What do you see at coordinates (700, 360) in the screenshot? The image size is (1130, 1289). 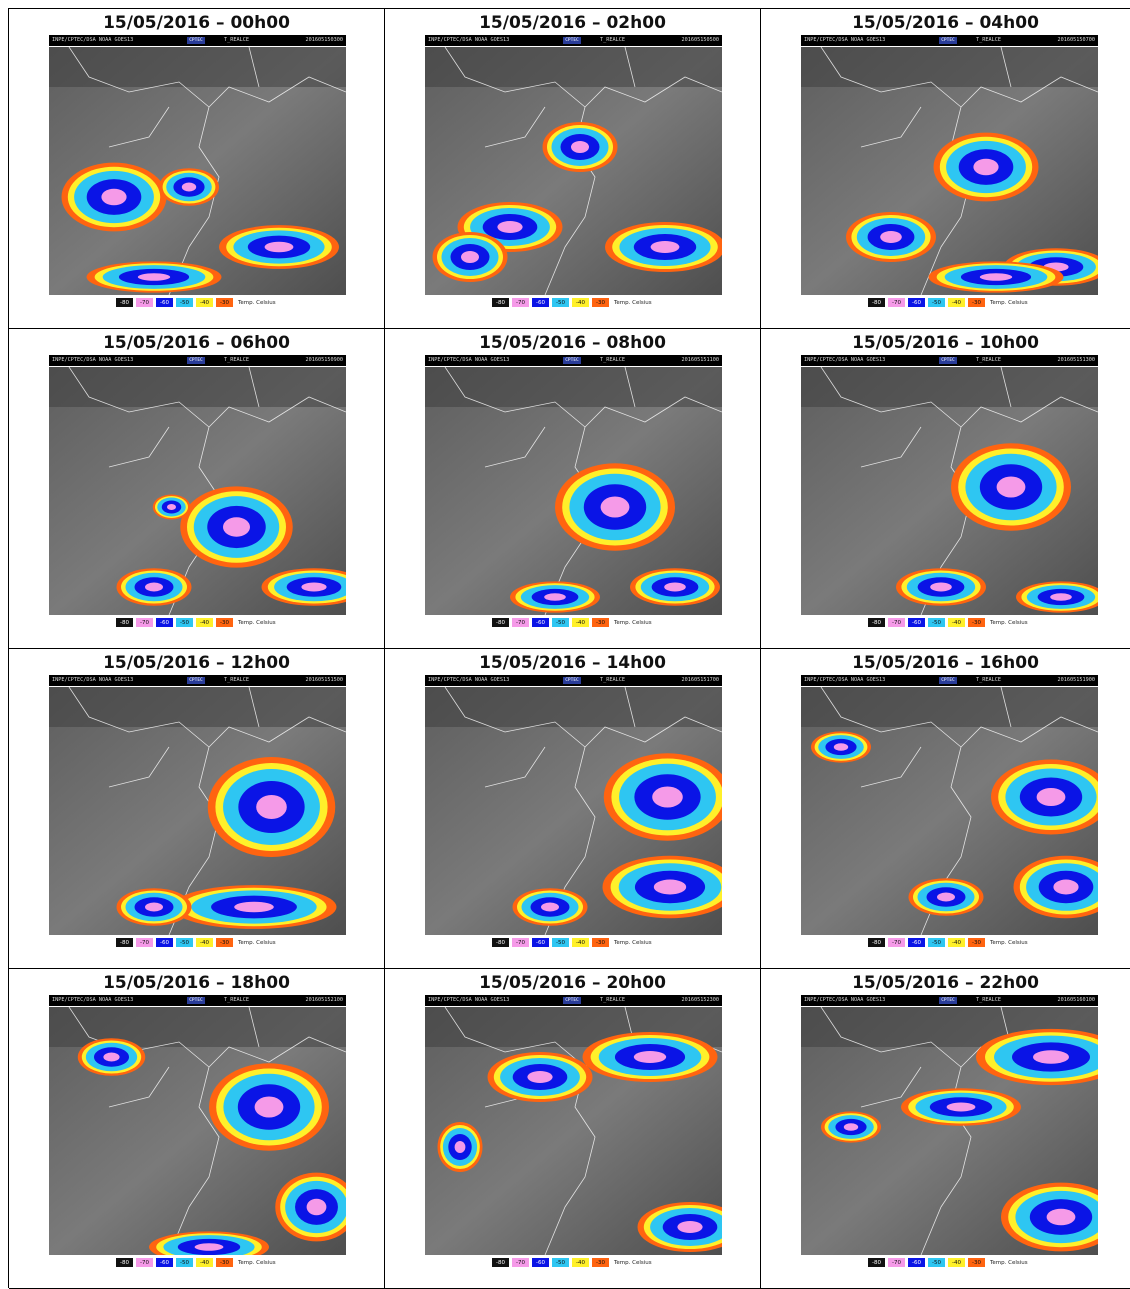 I see `header-timestamp: 201605151100` at bounding box center [700, 360].